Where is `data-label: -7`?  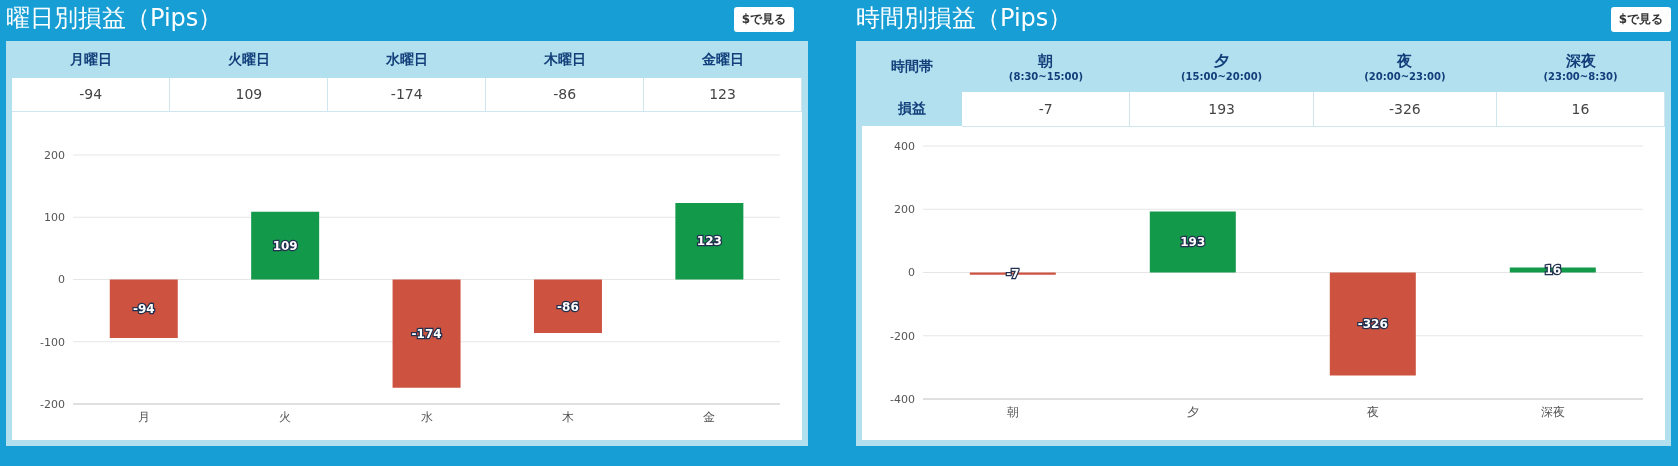 data-label: -7 is located at coordinates (1046, 109).